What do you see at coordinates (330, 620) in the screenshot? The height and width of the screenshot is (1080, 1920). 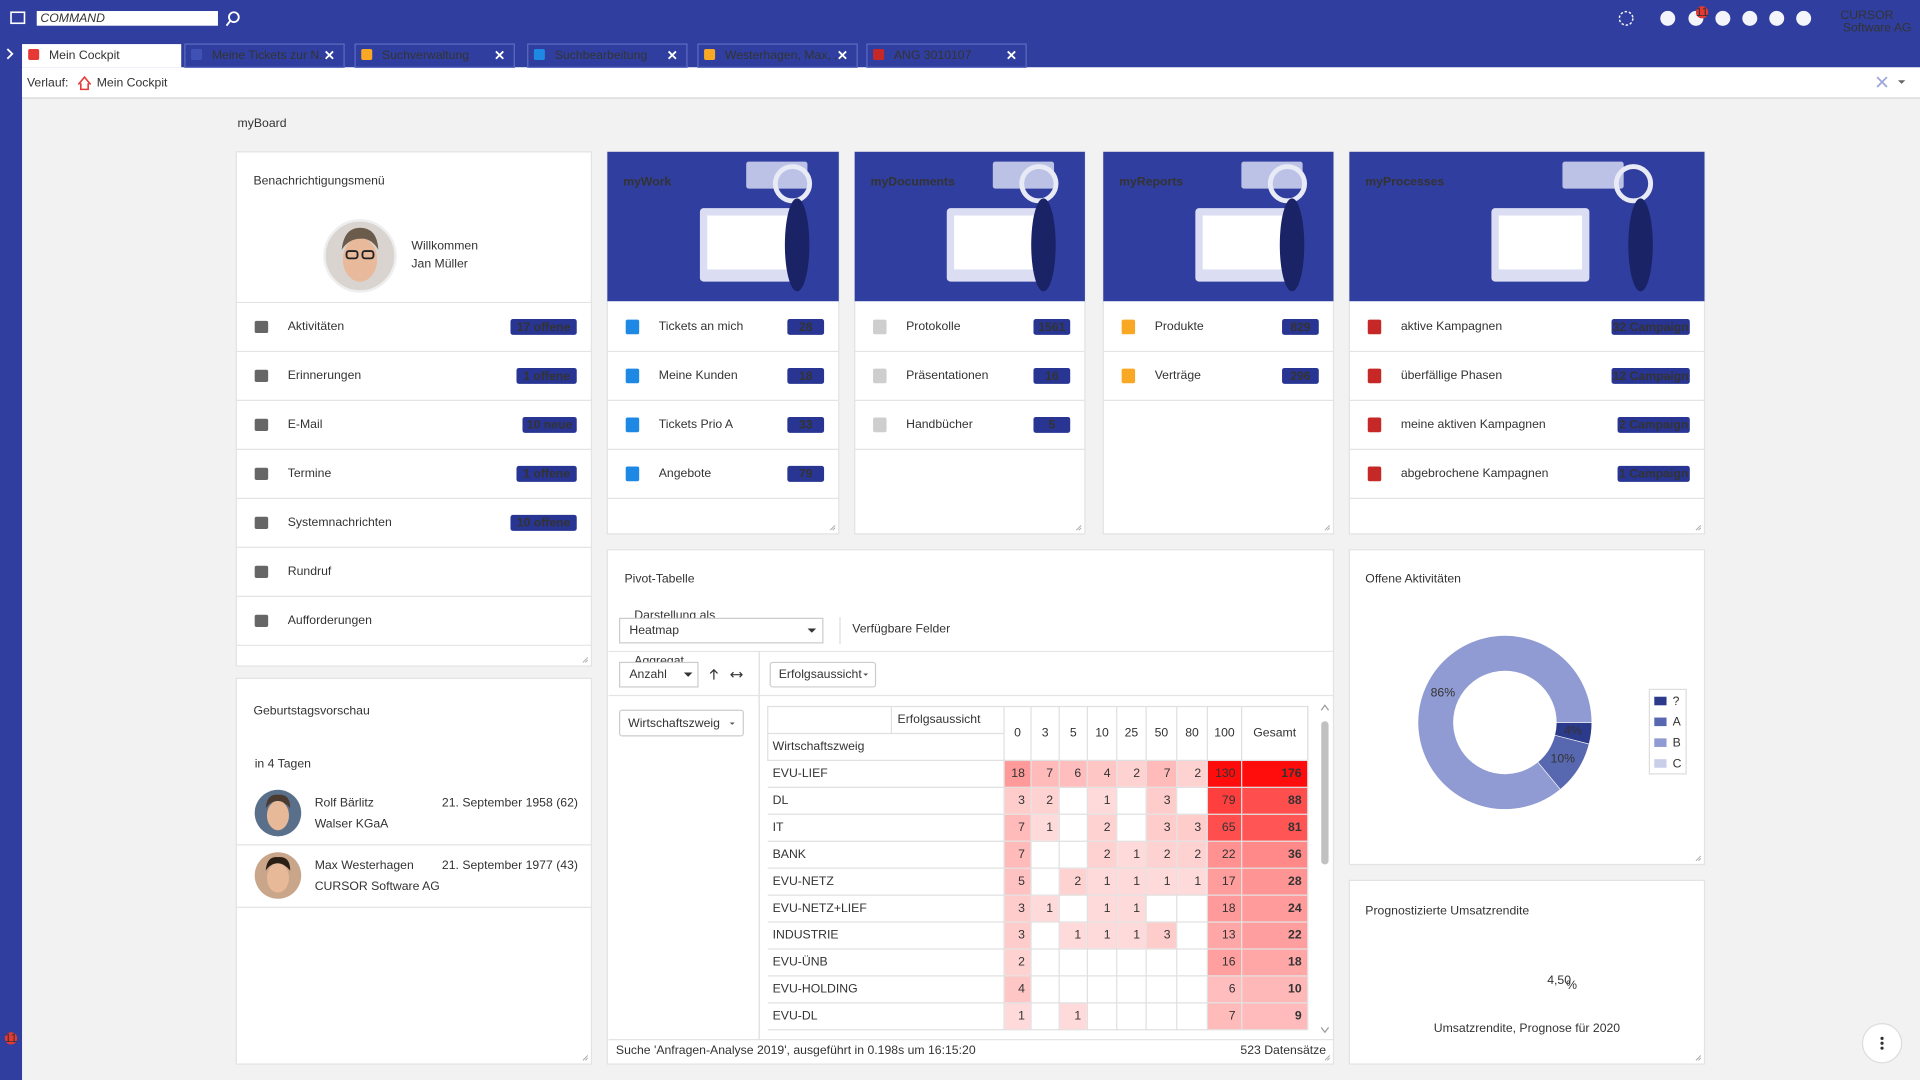 I see `menu-item: Aufforderungen` at bounding box center [330, 620].